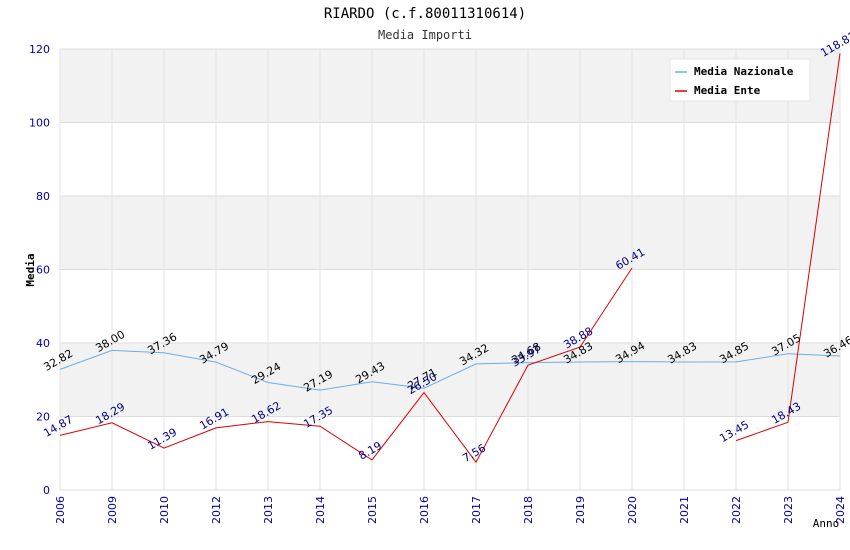 This screenshot has height=550, width=850. I want to click on x-tick-label: 2024, so click(840, 510).